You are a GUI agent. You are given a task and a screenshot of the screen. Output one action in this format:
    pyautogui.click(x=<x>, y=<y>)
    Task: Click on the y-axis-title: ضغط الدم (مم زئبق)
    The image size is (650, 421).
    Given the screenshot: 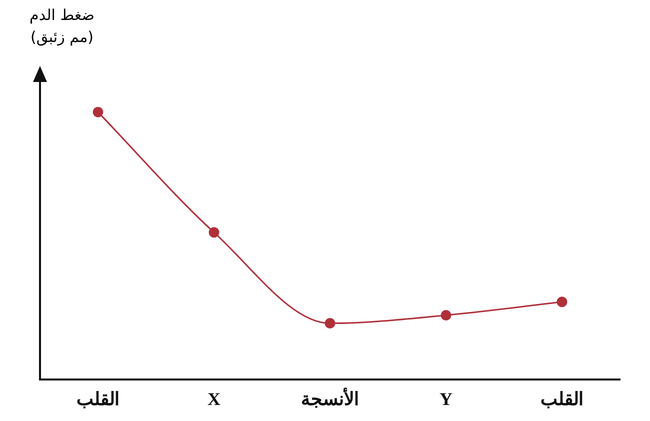 What is the action you would take?
    pyautogui.click(x=62, y=26)
    